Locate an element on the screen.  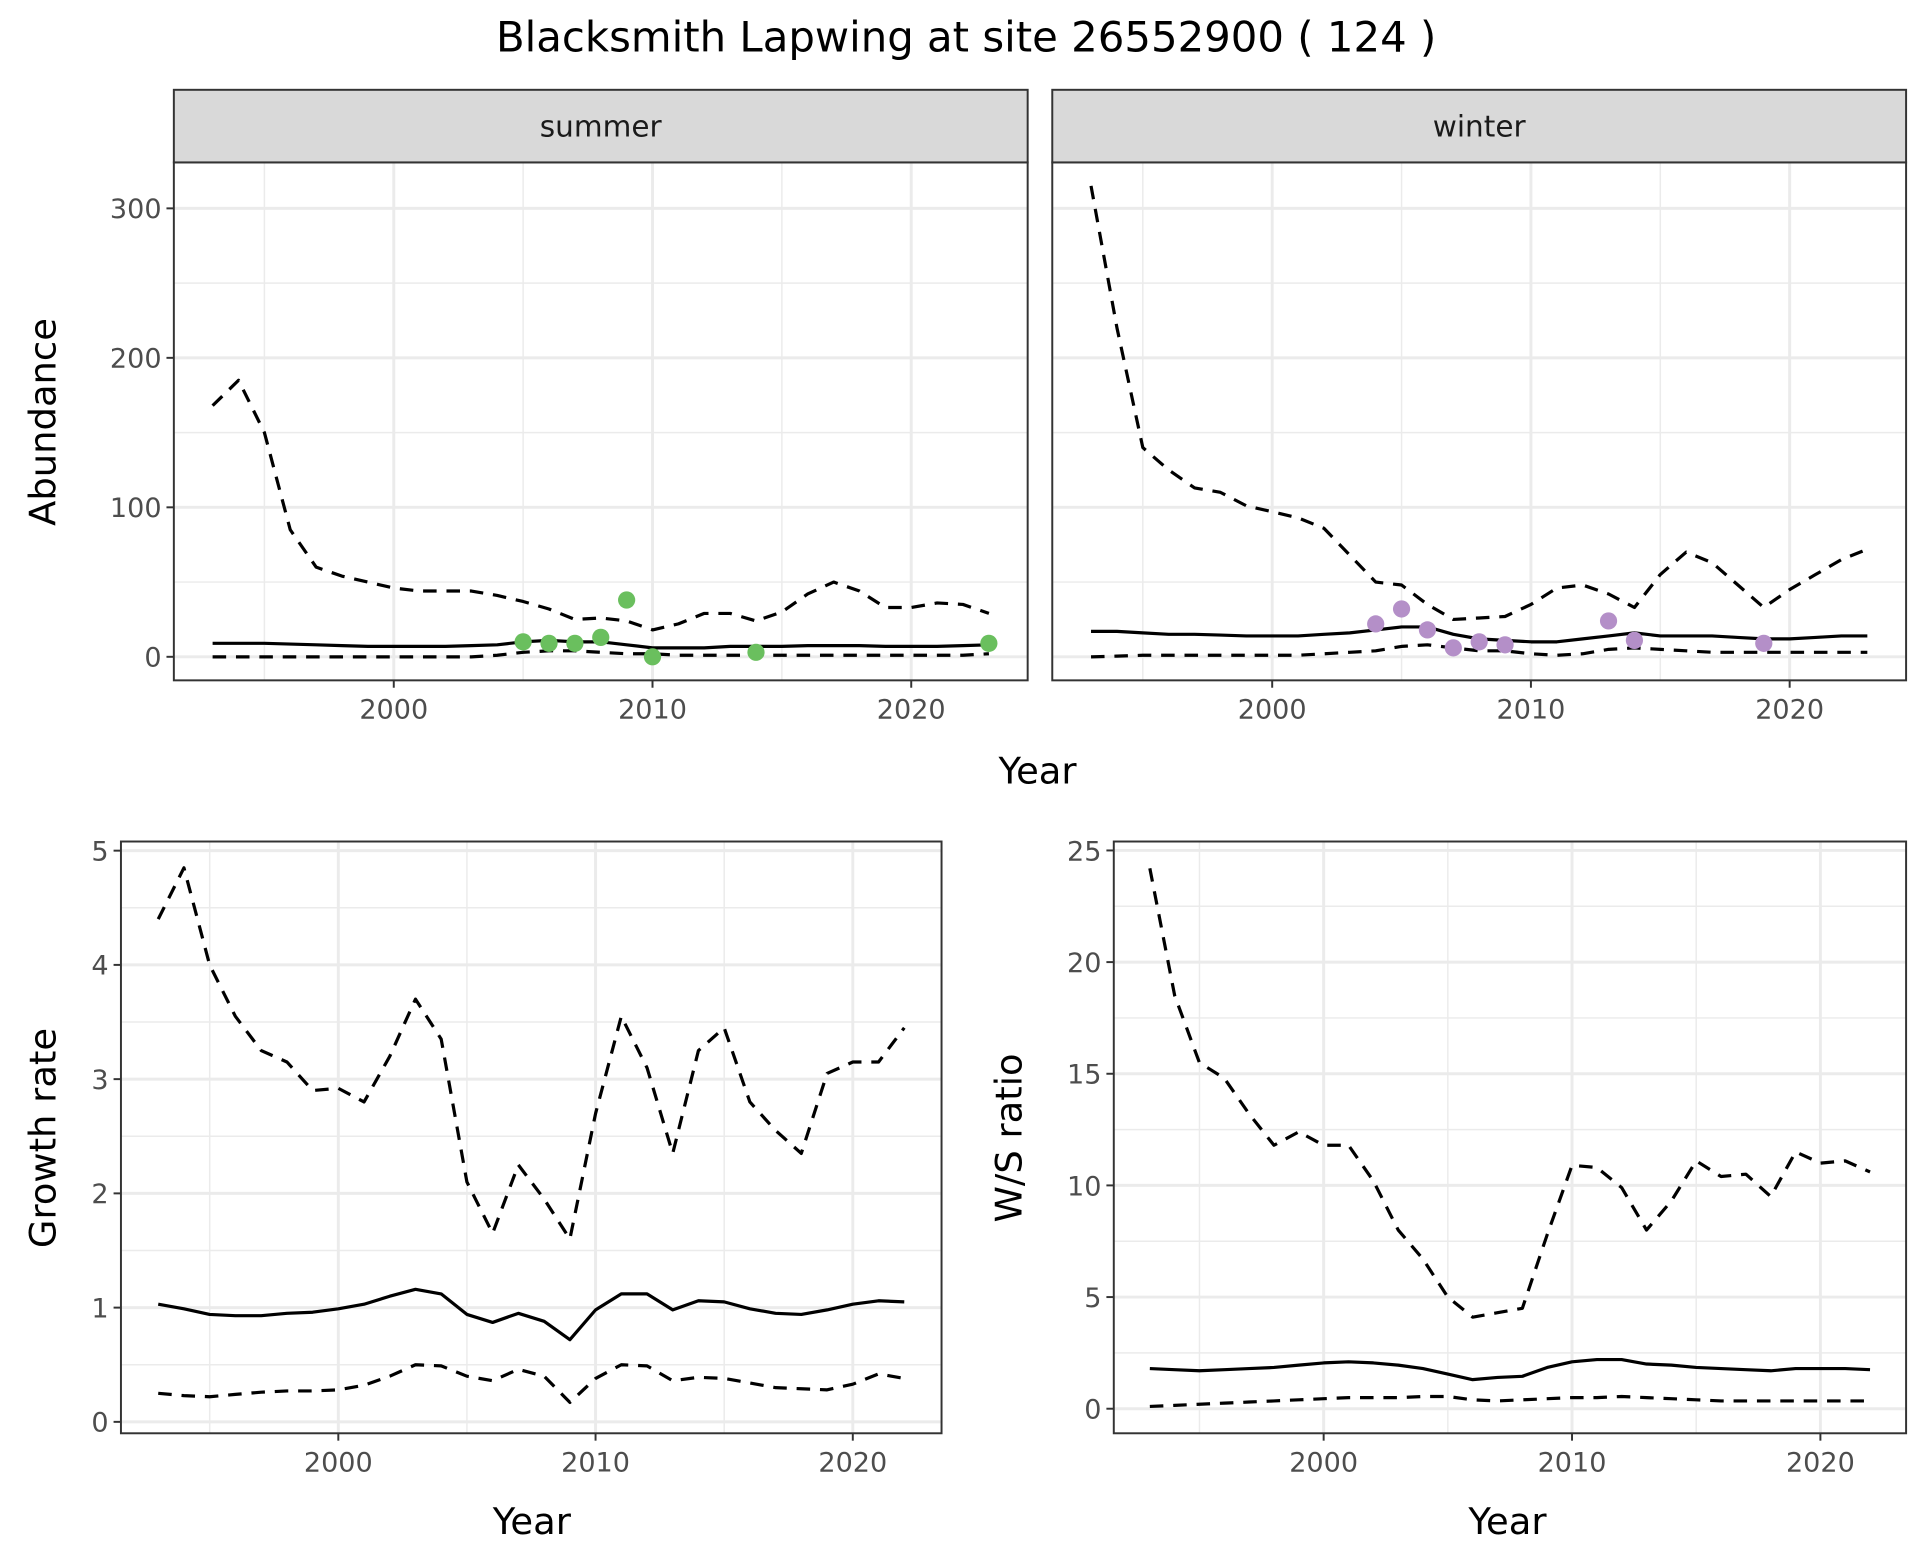
y-tick-label: 20 is located at coordinates (1084, 963).